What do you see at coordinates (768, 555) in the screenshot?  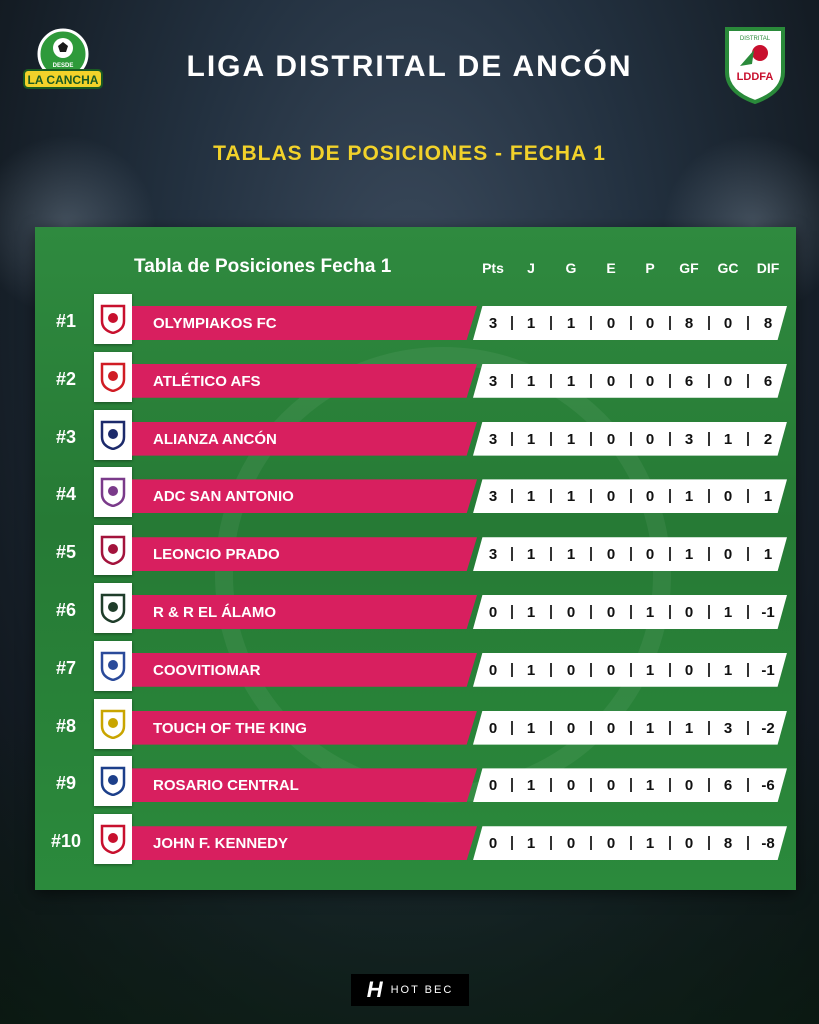 I see `stat-dif: 1` at bounding box center [768, 555].